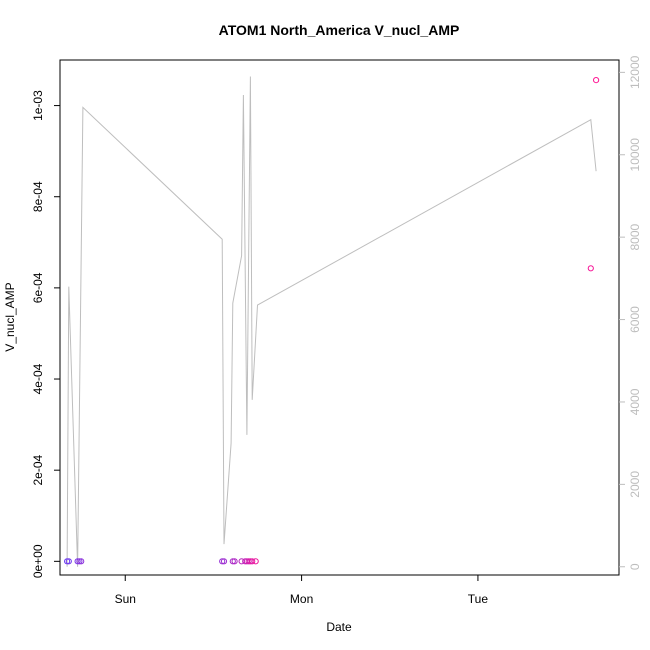  I want to click on x-tick-label: Mon, so click(301, 599).